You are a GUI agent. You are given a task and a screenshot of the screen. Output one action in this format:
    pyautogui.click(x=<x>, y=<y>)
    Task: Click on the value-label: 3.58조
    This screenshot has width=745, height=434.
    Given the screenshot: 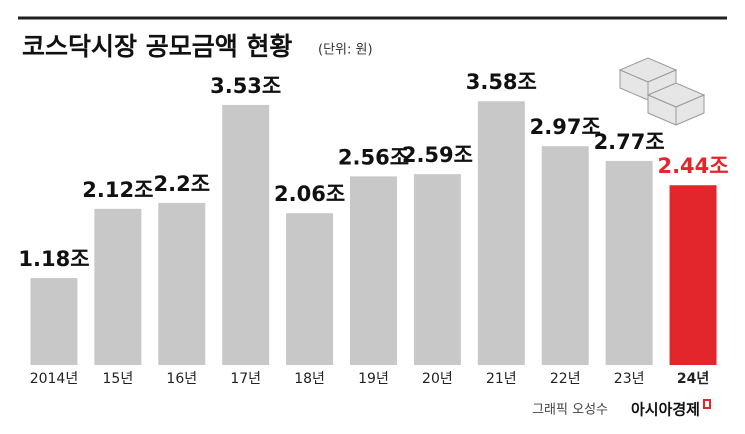 What is the action you would take?
    pyautogui.click(x=501, y=82)
    